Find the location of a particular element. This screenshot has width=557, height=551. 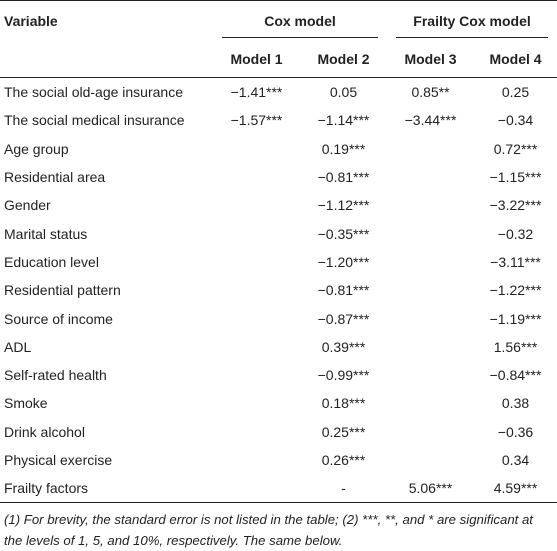

row-variable-label: Residential pattern is located at coordinates (62, 290).